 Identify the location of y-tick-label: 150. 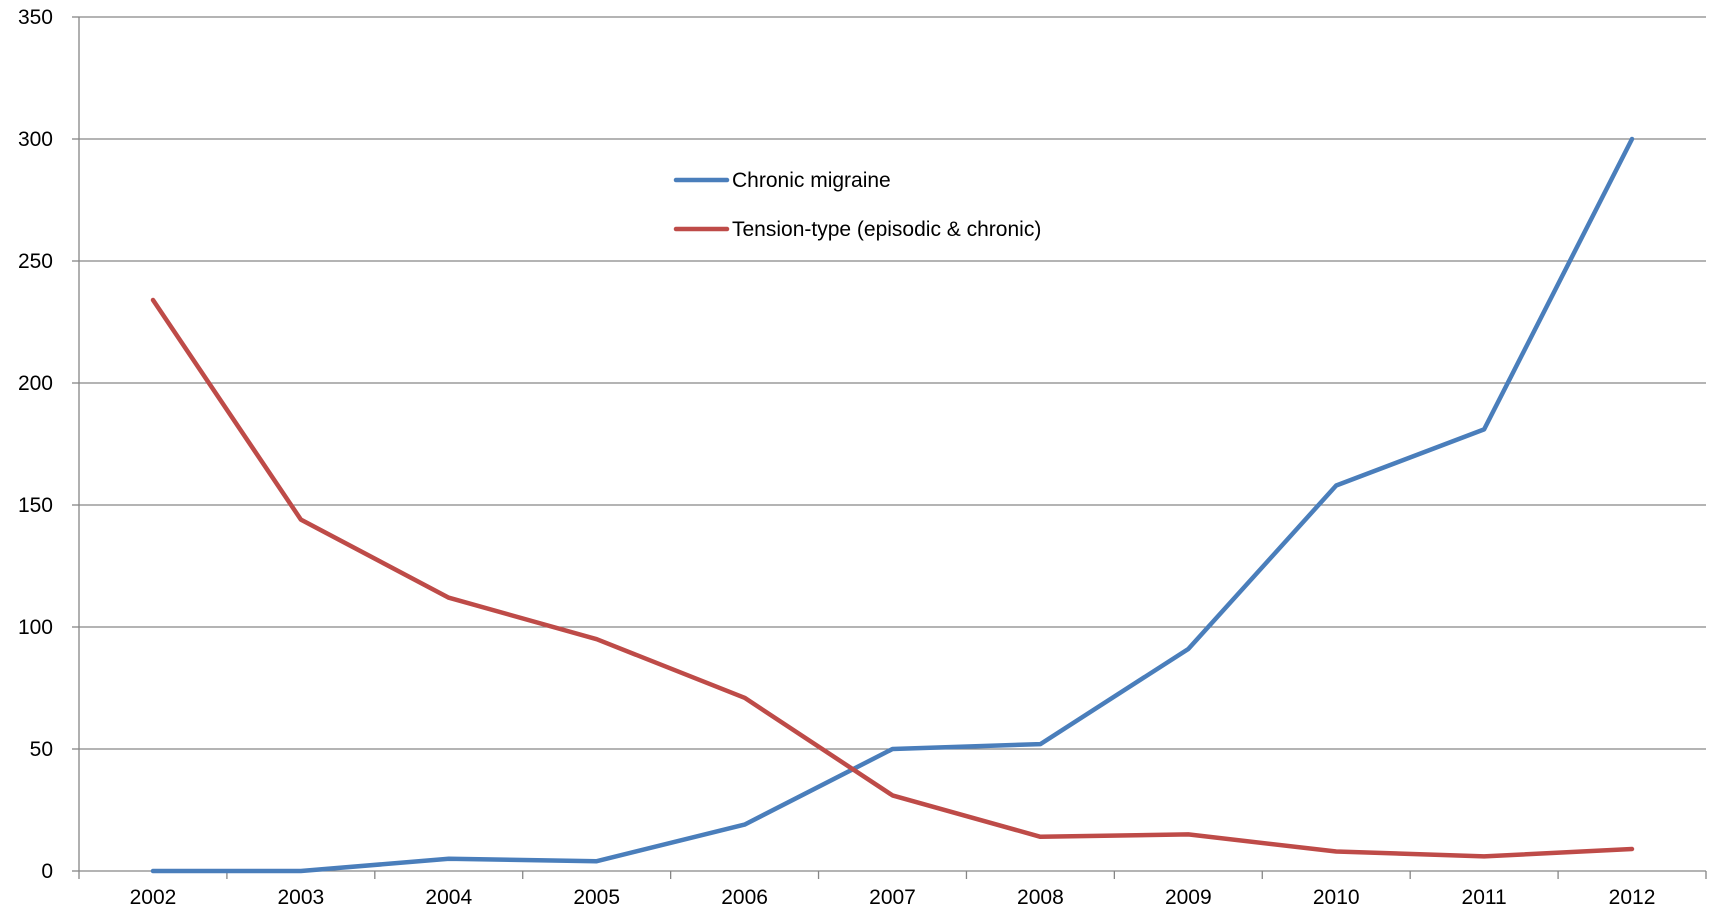
(35, 505).